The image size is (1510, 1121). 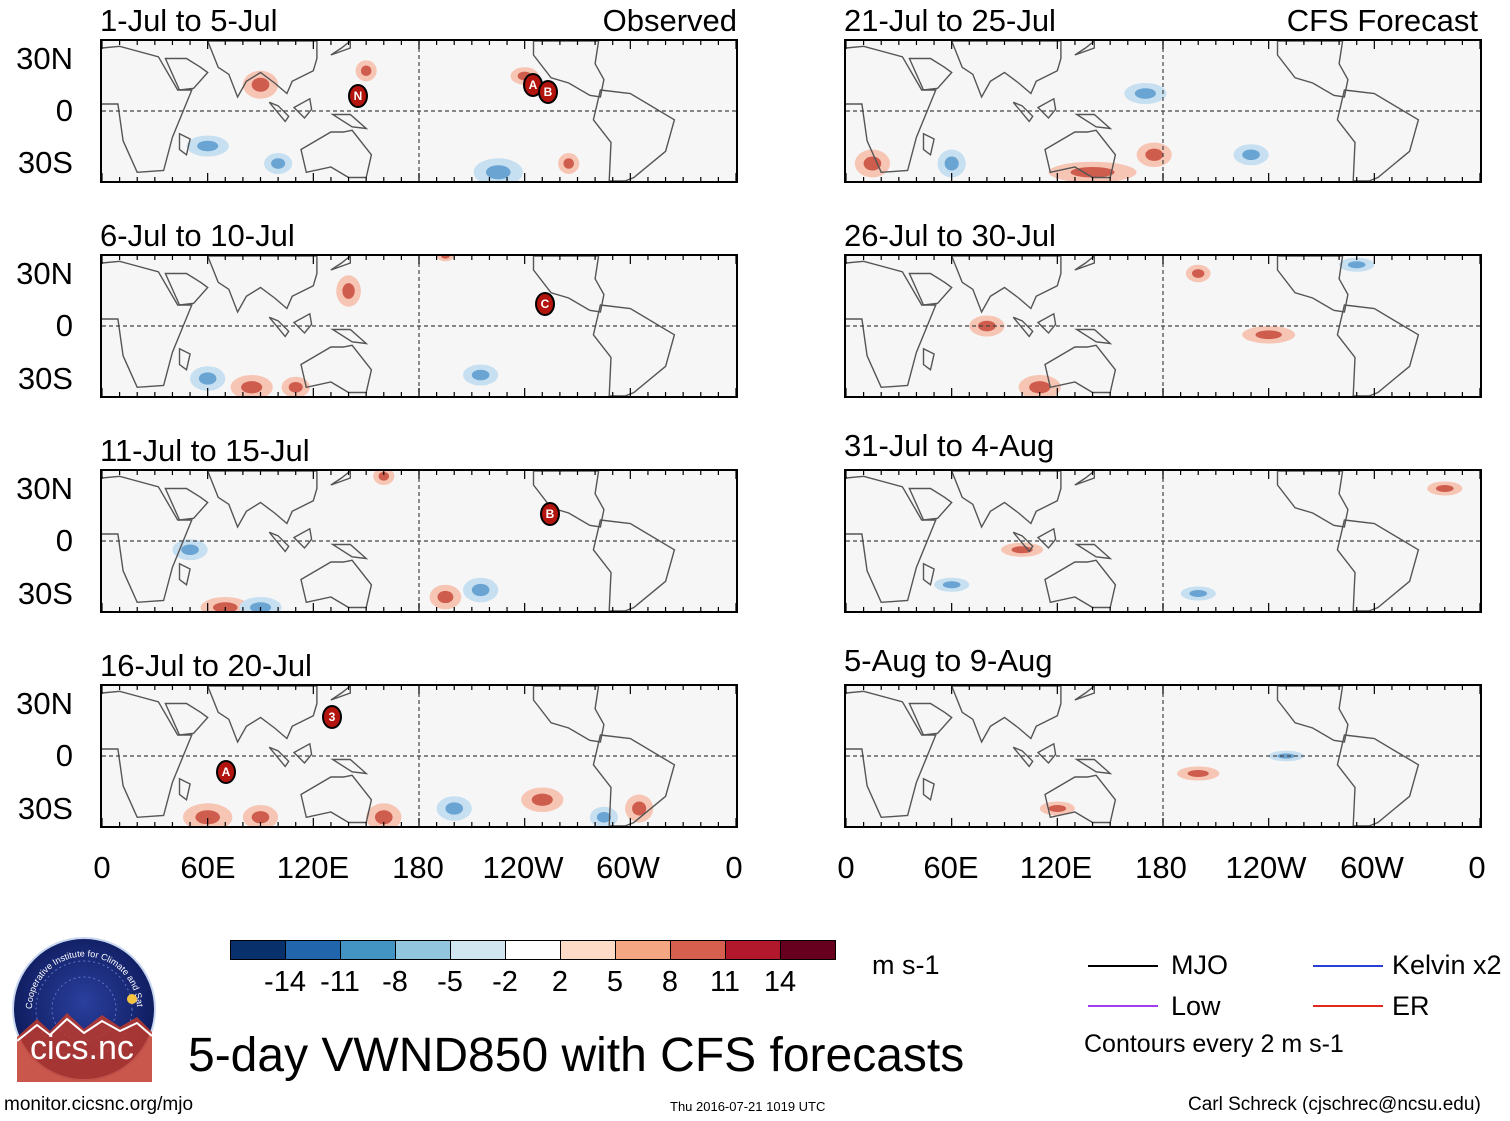 What do you see at coordinates (340, 982) in the screenshot?
I see `colorbar-tick-label: -11` at bounding box center [340, 982].